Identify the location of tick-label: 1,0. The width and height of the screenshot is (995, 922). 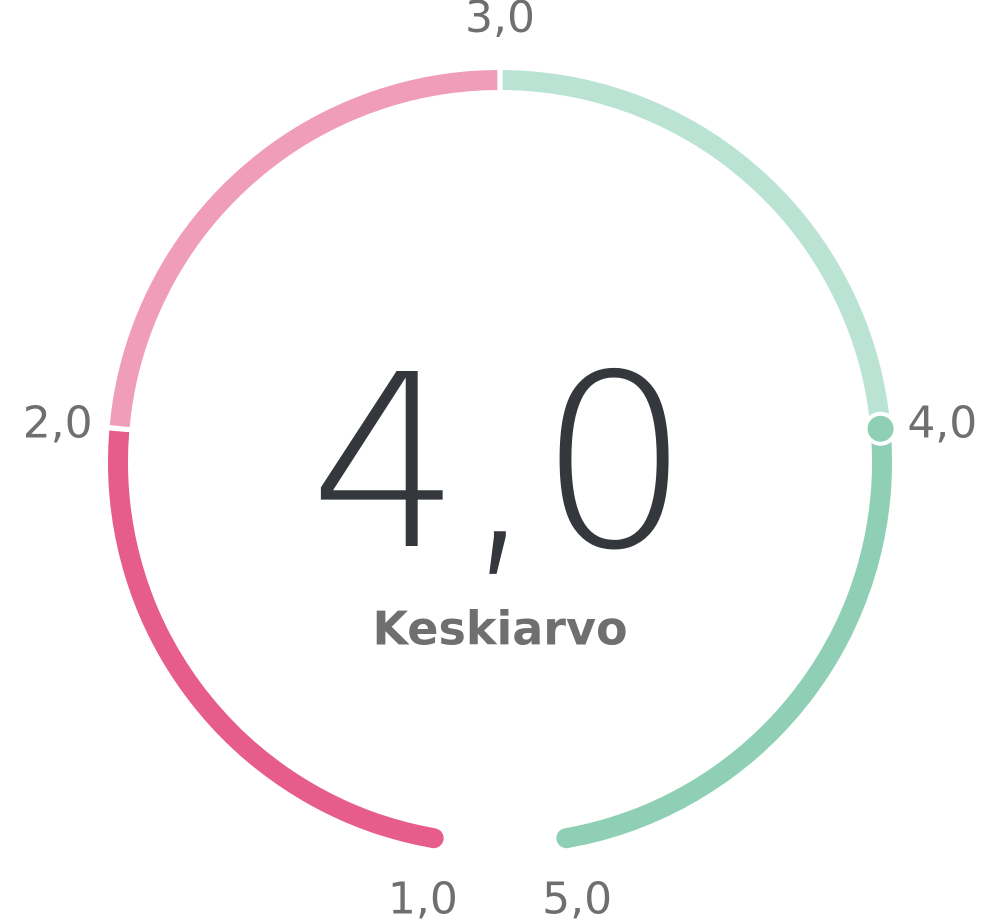
(423, 897).